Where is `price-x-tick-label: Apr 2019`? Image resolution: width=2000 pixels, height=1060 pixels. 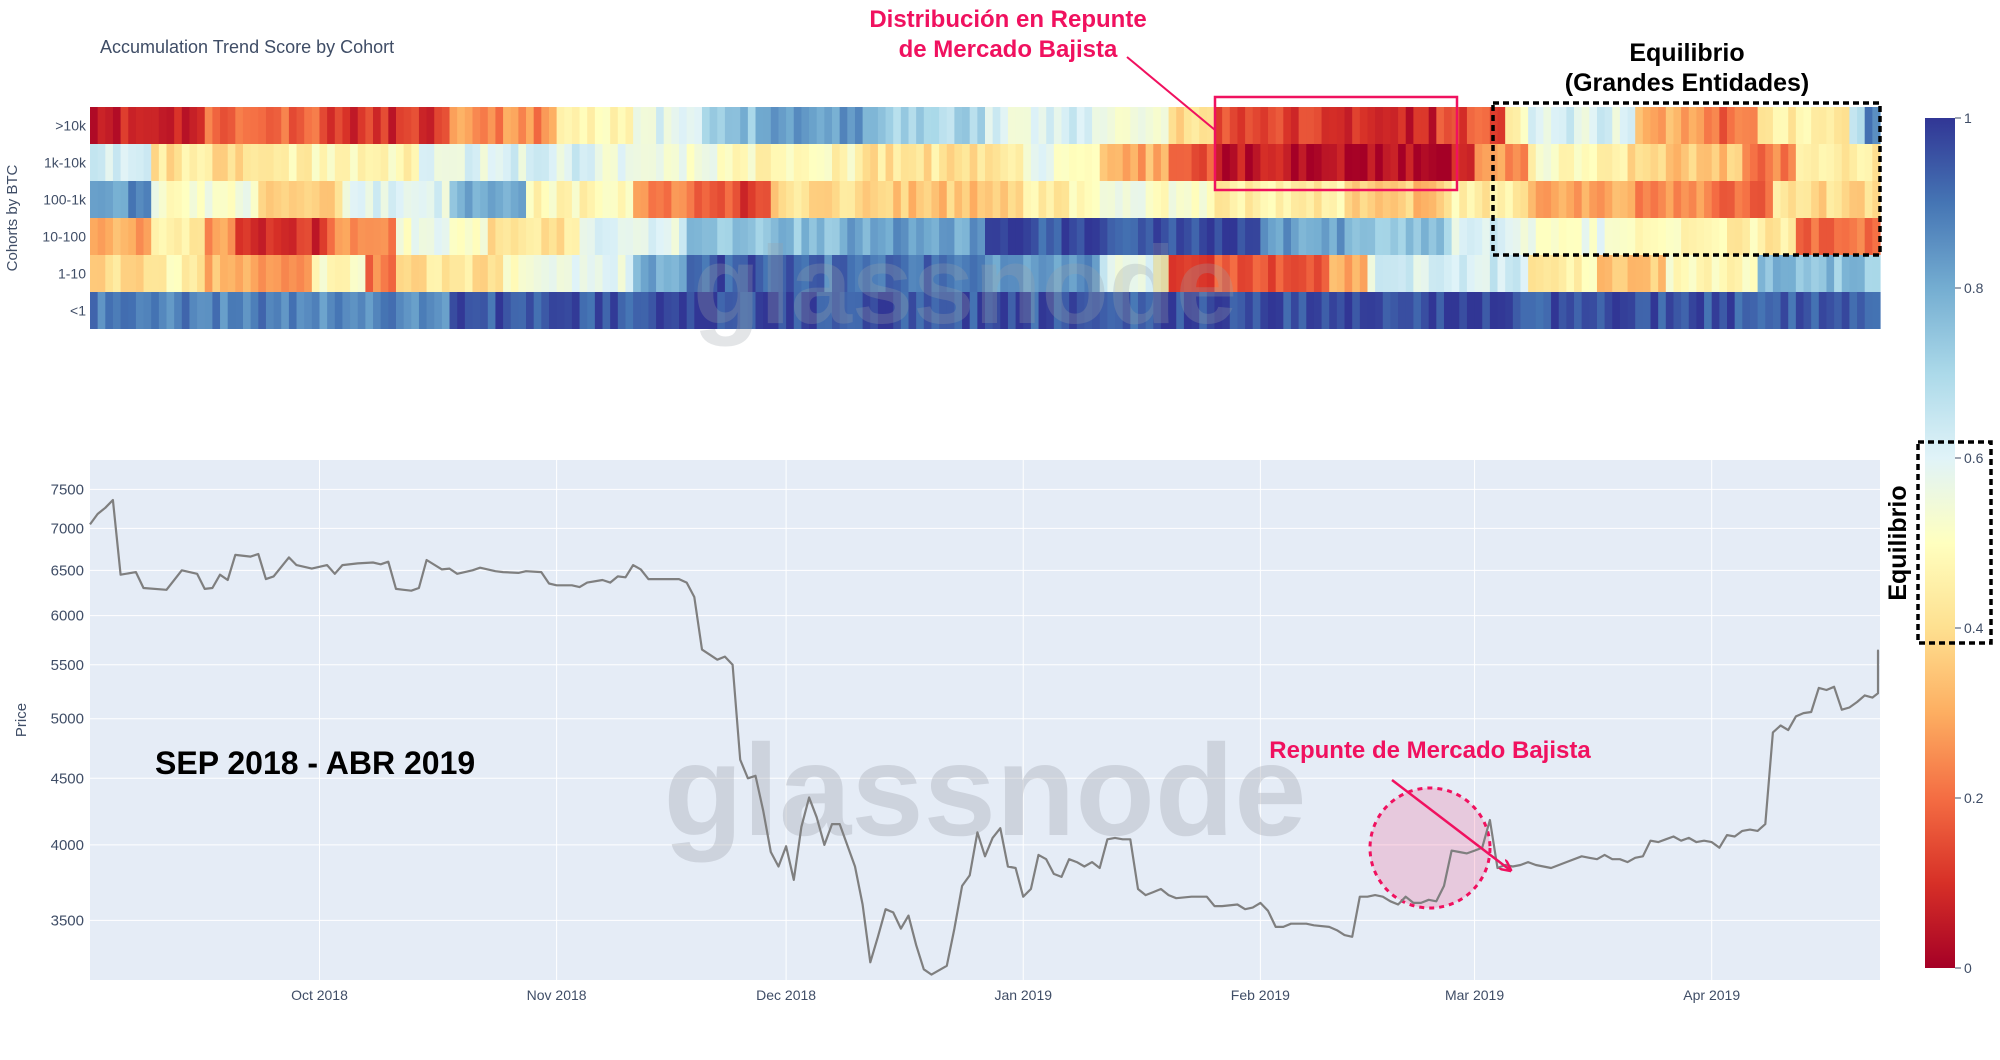 price-x-tick-label: Apr 2019 is located at coordinates (1711, 995).